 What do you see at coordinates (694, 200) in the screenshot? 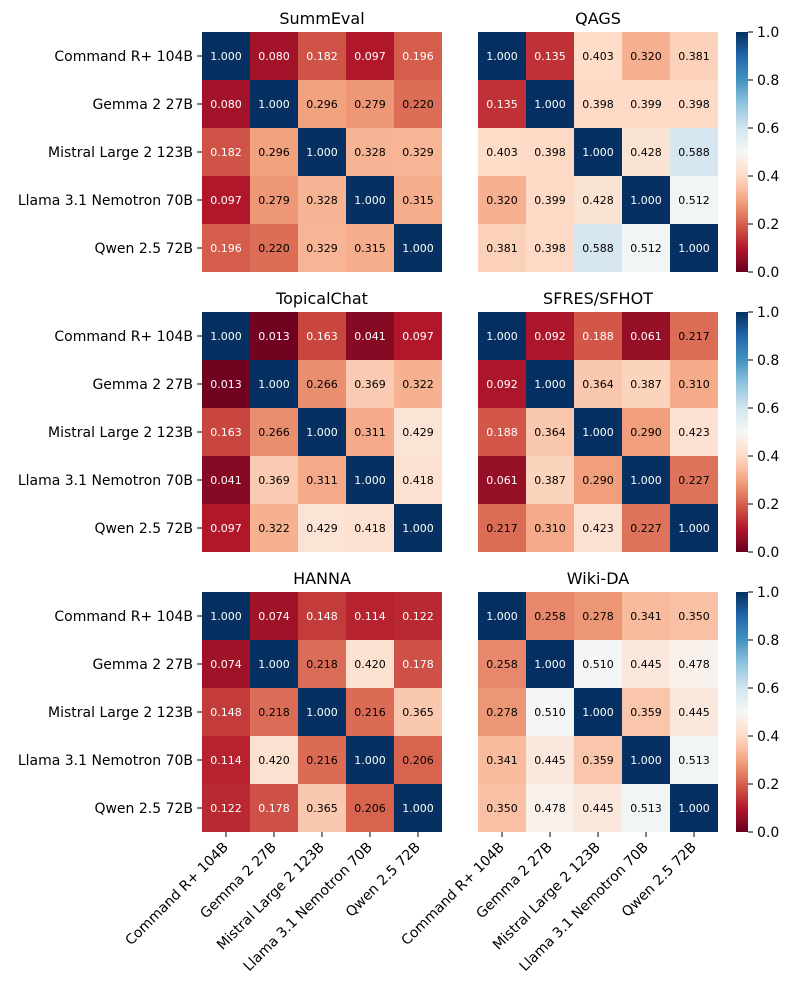
I see `cell-value-label: 0.512` at bounding box center [694, 200].